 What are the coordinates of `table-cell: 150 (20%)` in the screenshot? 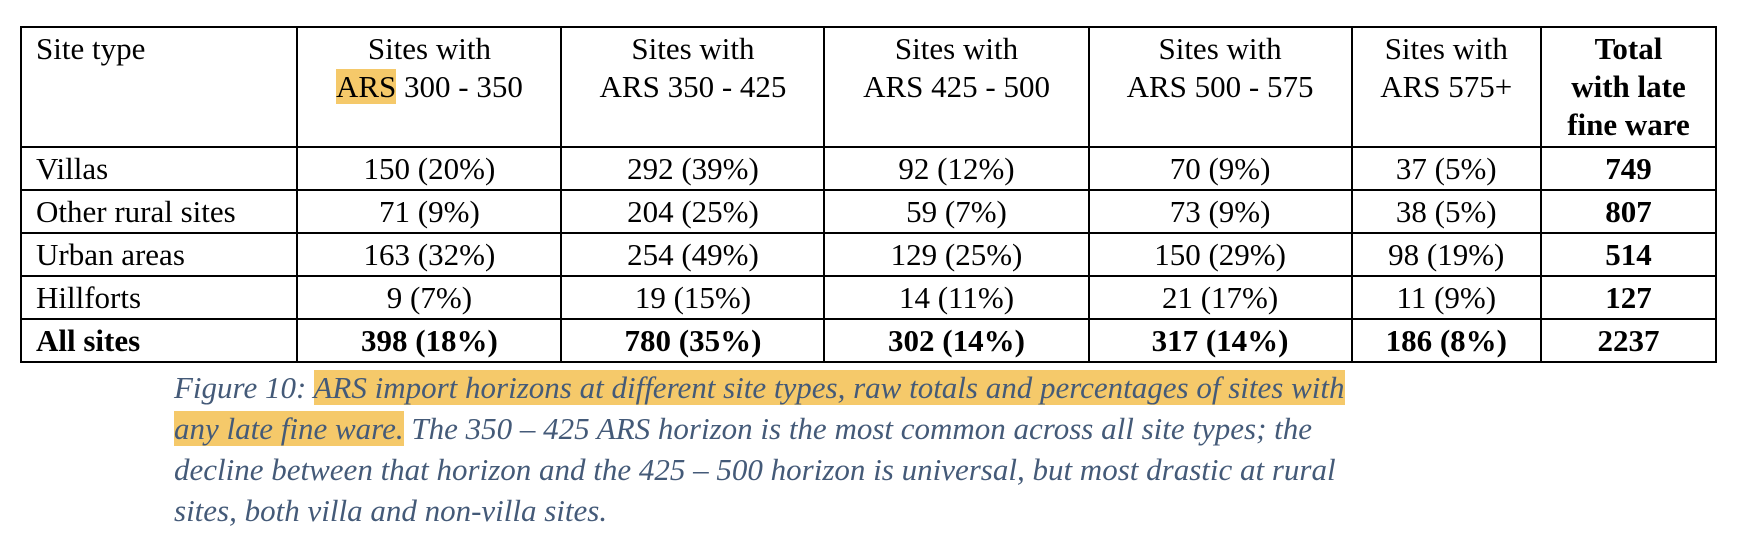 It's located at (429, 168).